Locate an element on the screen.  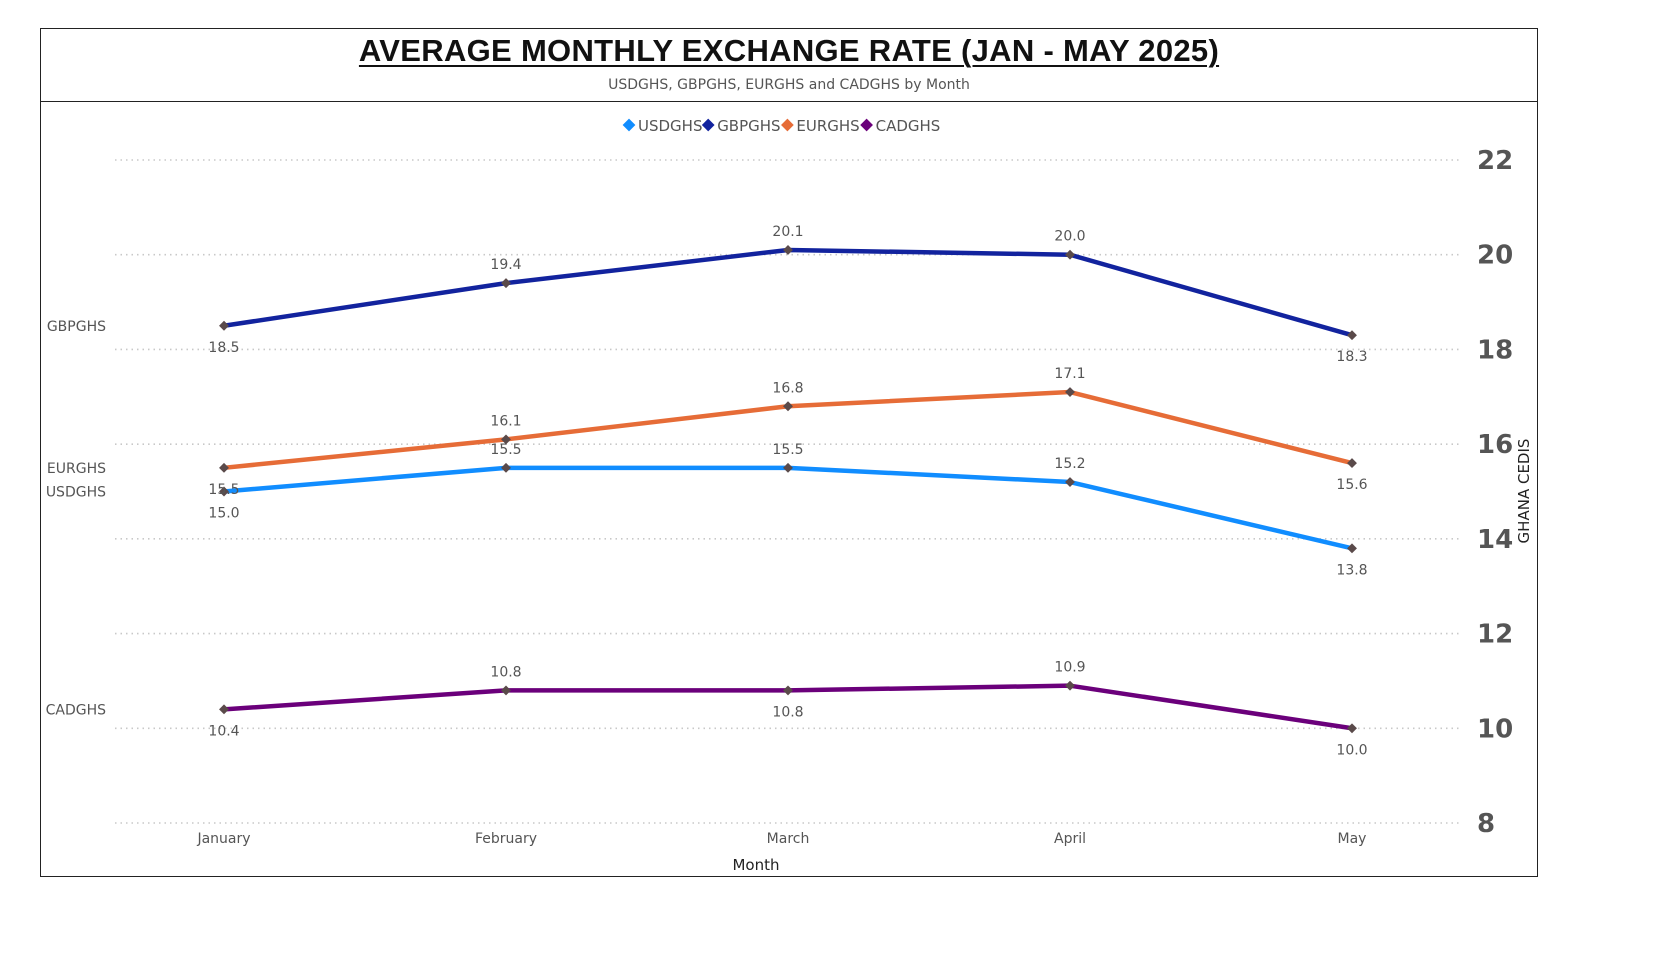
y-axis-title: GHANA CEDIS is located at coordinates (1524, 491).